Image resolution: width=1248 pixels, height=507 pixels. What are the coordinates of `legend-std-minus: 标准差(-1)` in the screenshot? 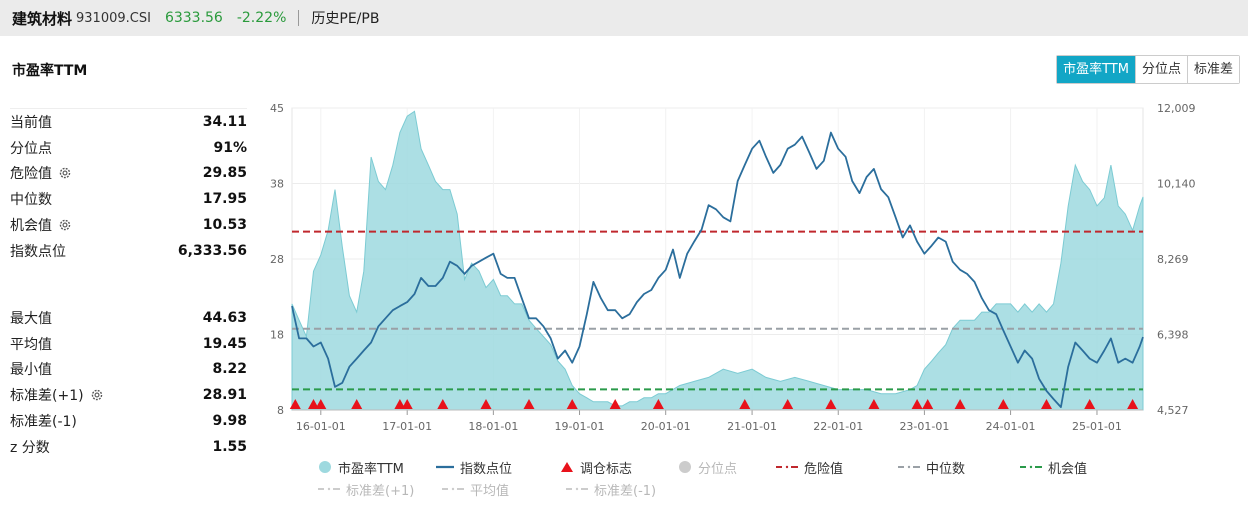 It's located at (628, 489).